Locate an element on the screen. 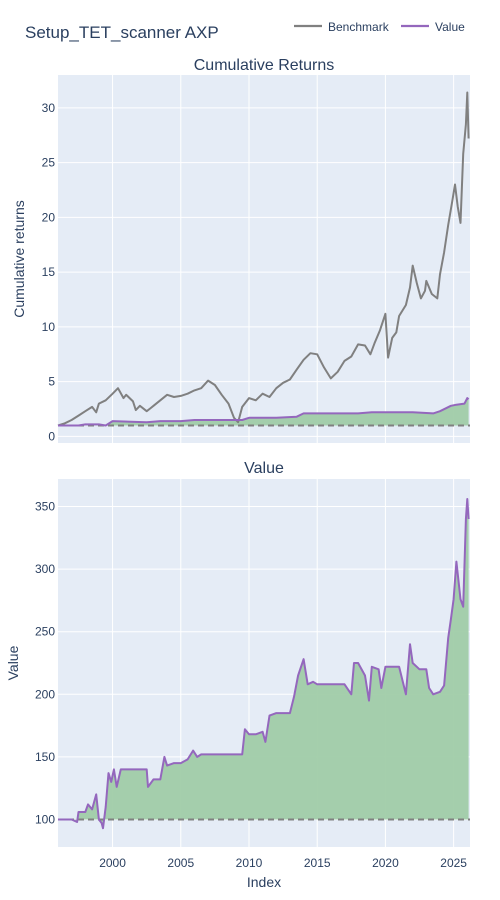 Image resolution: width=500 pixels, height=900 pixels. y-tick-label: 20 is located at coordinates (49, 217).